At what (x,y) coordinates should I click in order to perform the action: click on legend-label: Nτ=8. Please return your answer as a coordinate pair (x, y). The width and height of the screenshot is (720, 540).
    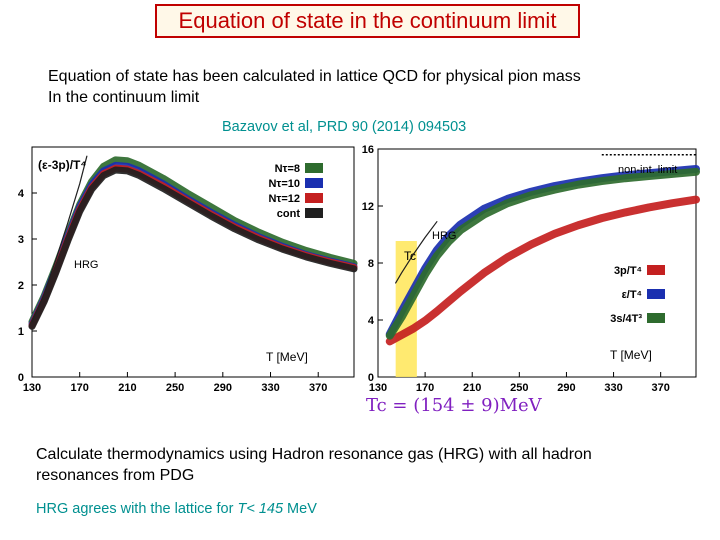
    Looking at the image, I should click on (287, 169).